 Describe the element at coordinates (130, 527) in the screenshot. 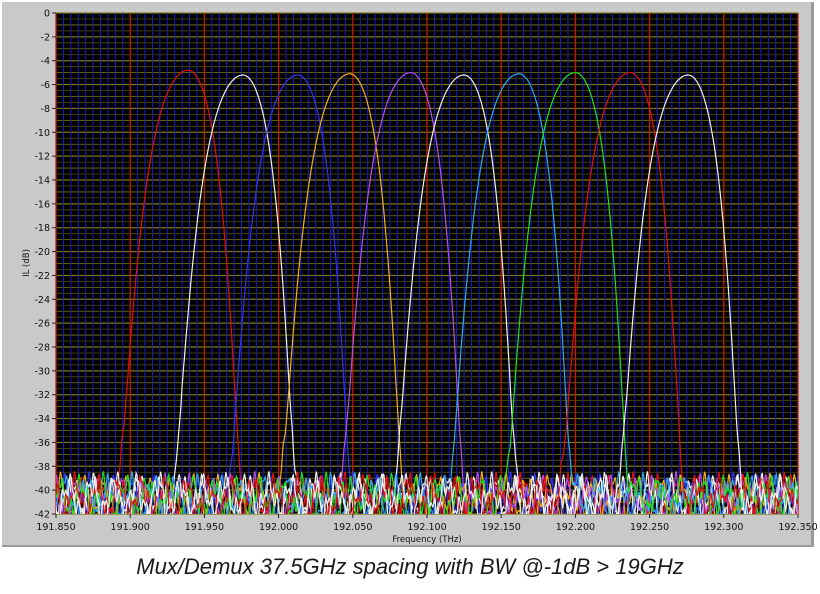

I see `x-tick-label: 191.900` at that location.